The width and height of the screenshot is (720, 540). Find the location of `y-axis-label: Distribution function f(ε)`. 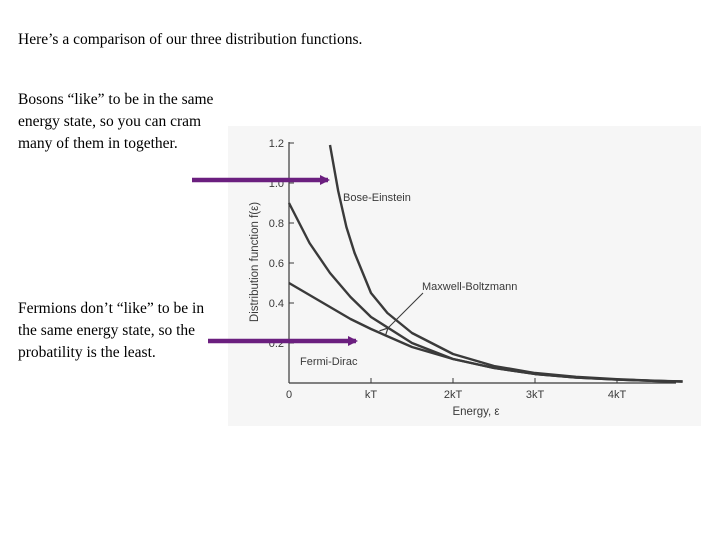

y-axis-label: Distribution function f(ε) is located at coordinates (255, 262).